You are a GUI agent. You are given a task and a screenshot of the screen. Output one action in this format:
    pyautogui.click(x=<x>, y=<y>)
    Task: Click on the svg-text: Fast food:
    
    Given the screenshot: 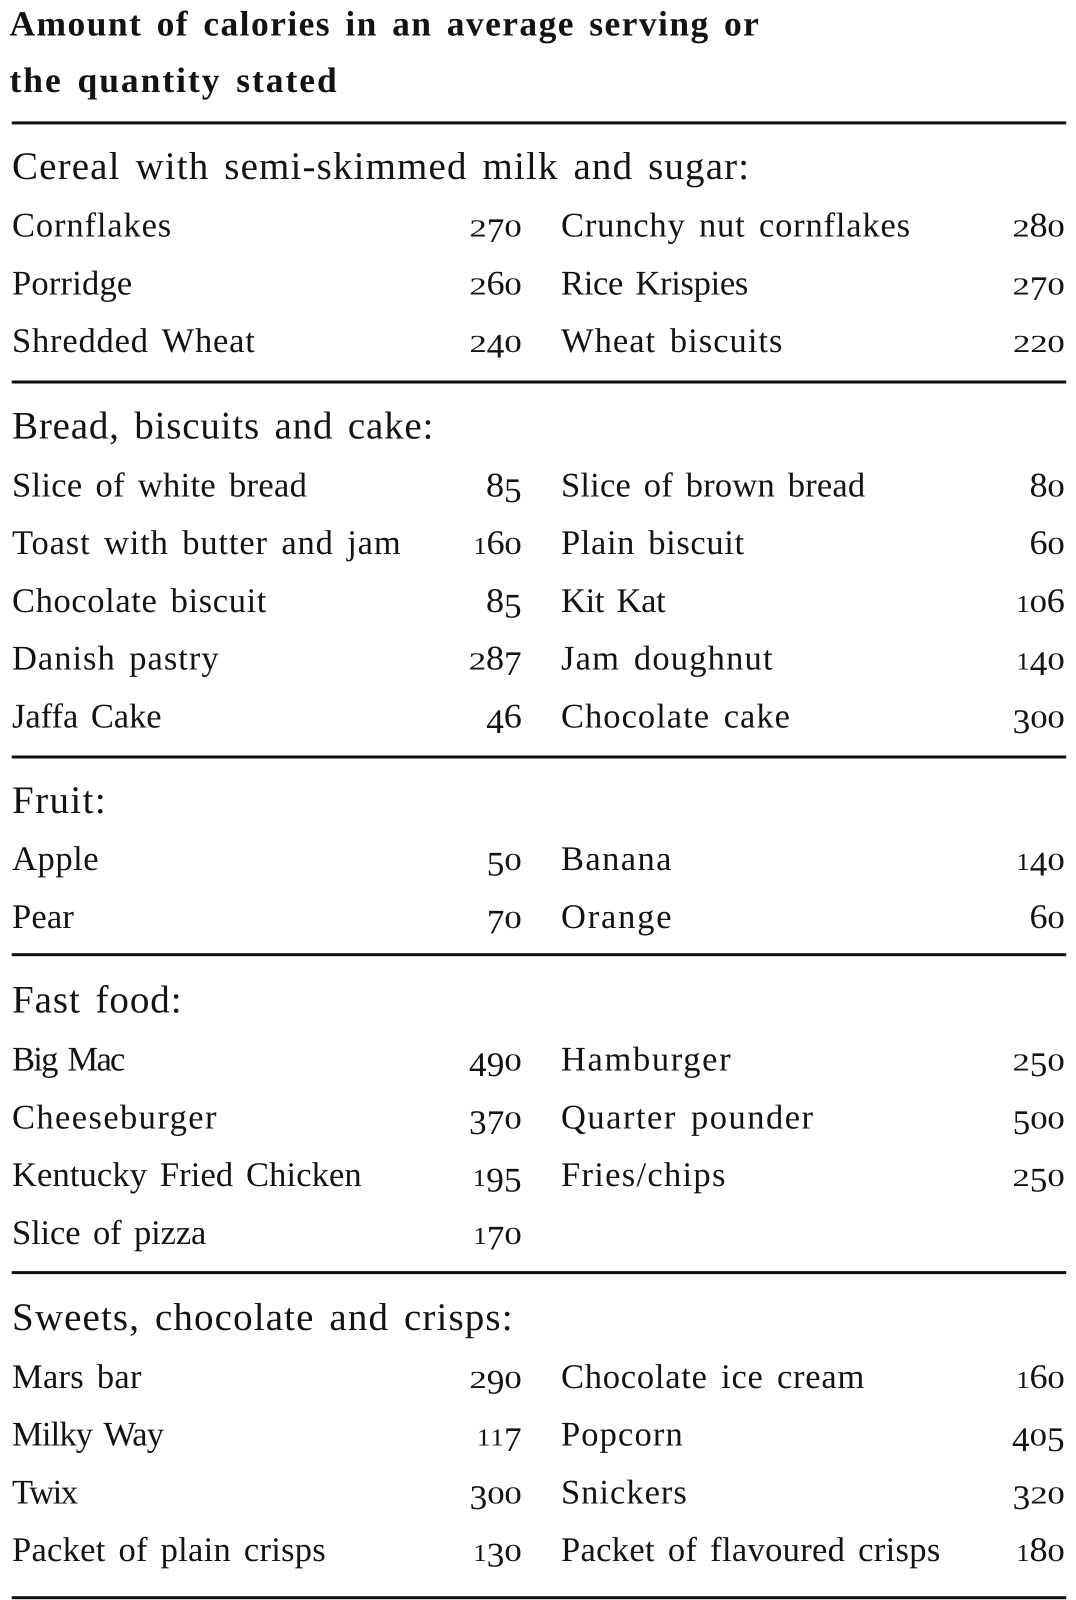 What is the action you would take?
    pyautogui.click(x=97, y=999)
    